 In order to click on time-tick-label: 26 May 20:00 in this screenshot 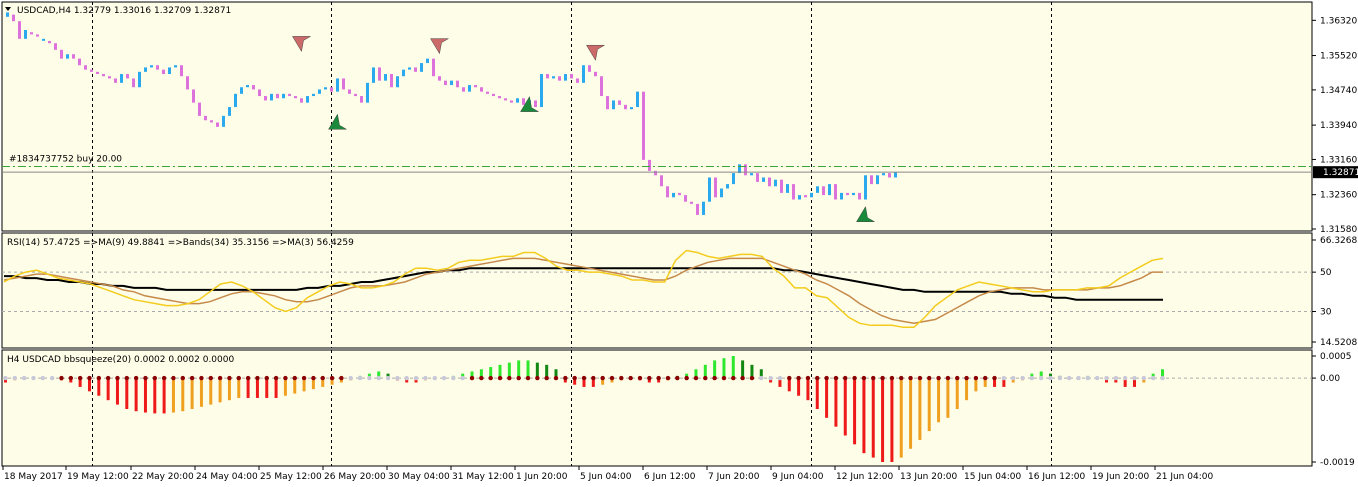, I will do `click(355, 477)`.